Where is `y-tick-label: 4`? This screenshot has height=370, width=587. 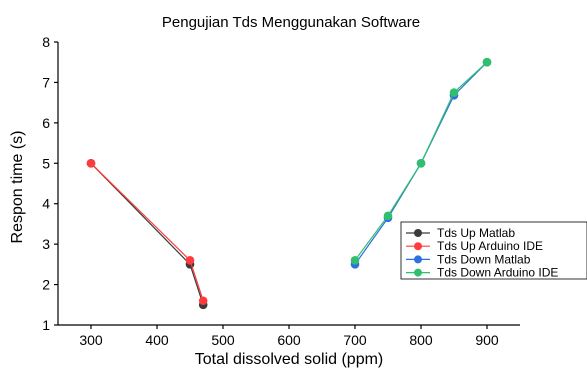
y-tick-label: 4 is located at coordinates (46, 204).